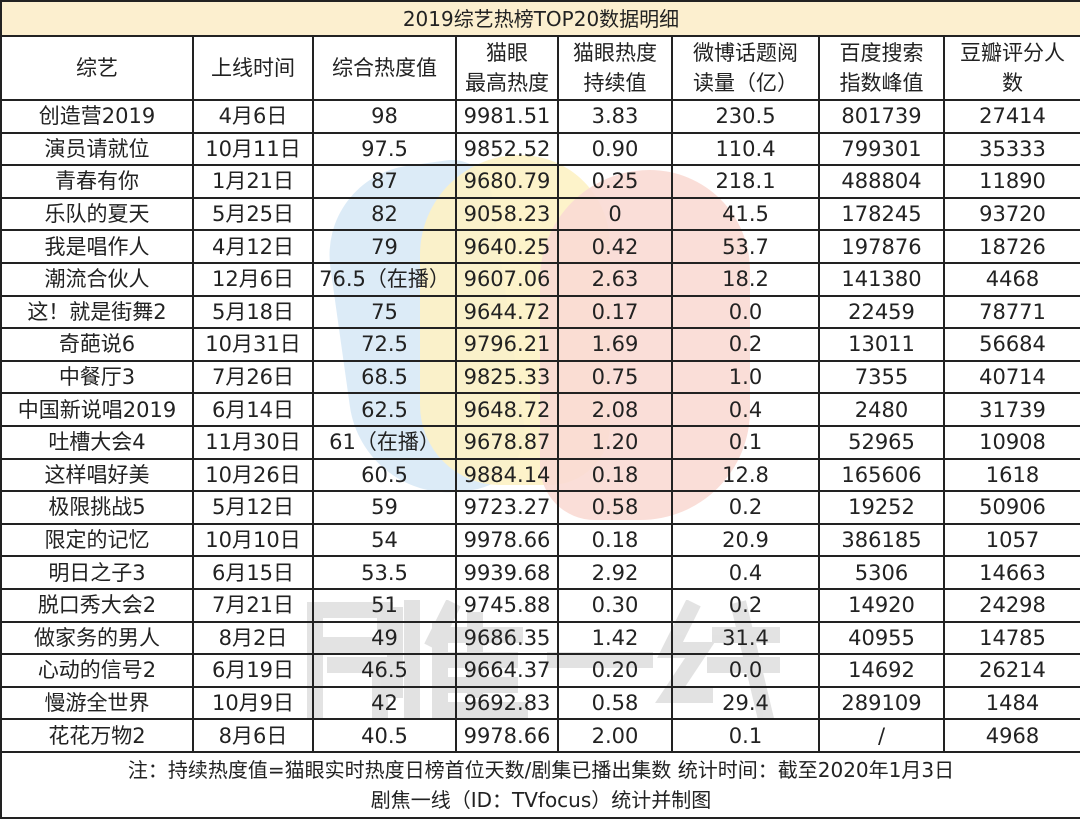  What do you see at coordinates (615, 638) in the screenshot?
I see `table-cell: 1.42` at bounding box center [615, 638].